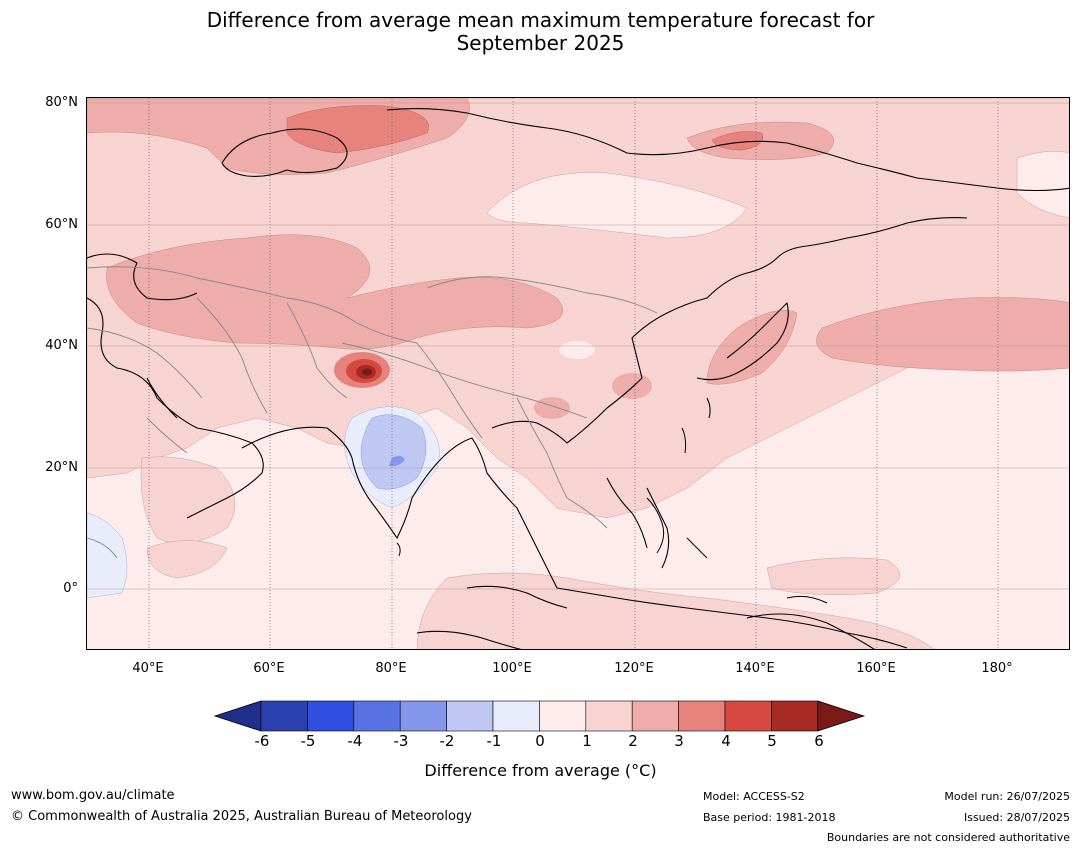 This screenshot has height=850, width=1081. I want to click on lat-label-40n: 40°N, so click(61, 345).